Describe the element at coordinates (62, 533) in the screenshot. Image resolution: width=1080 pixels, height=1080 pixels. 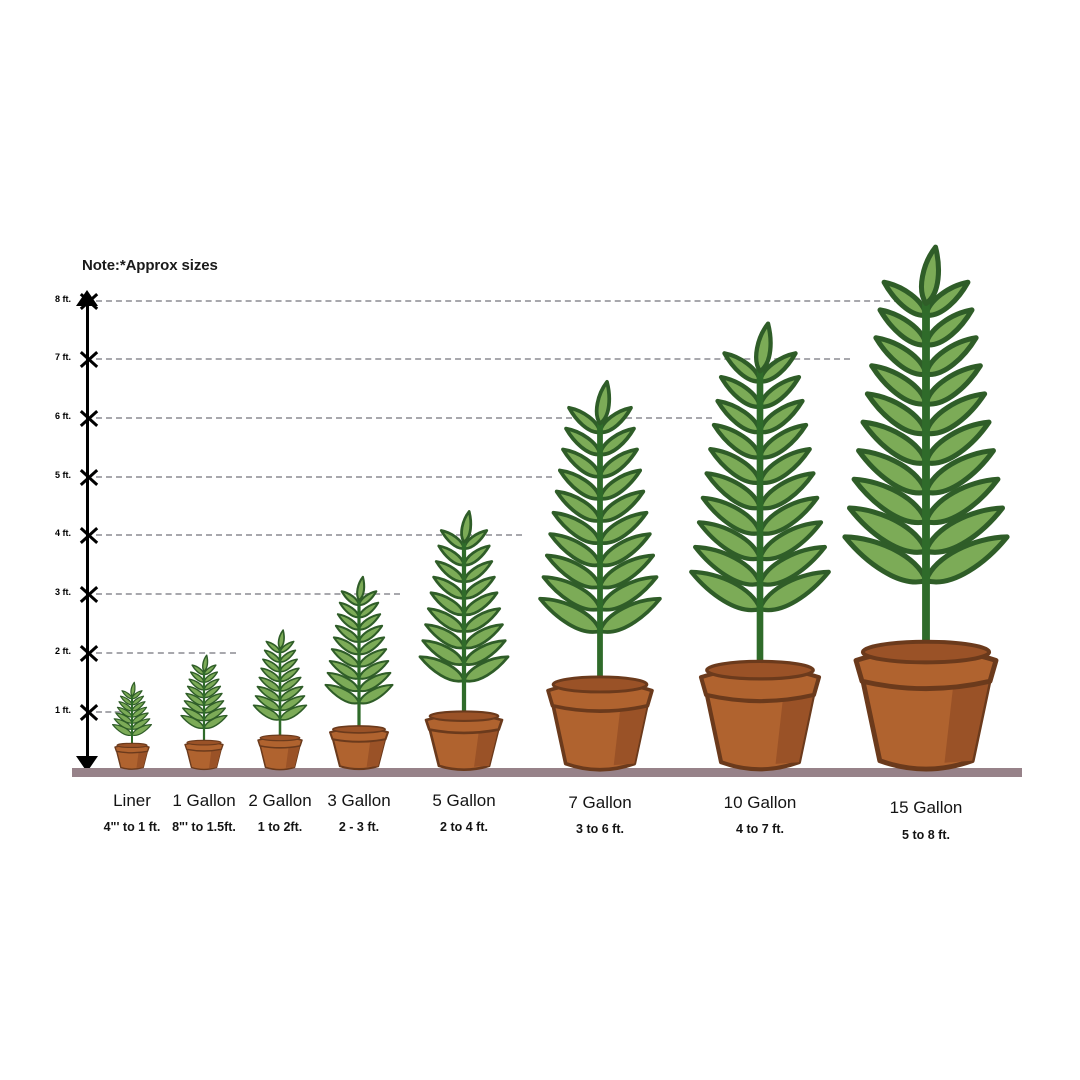
I see `axis-tick-label: 4 ft.` at that location.